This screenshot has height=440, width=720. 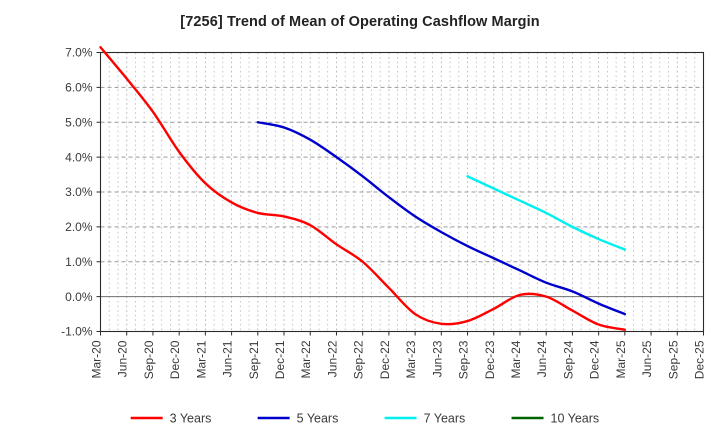 I want to click on y-axis-tick-label: 7.0%, so click(x=79, y=53).